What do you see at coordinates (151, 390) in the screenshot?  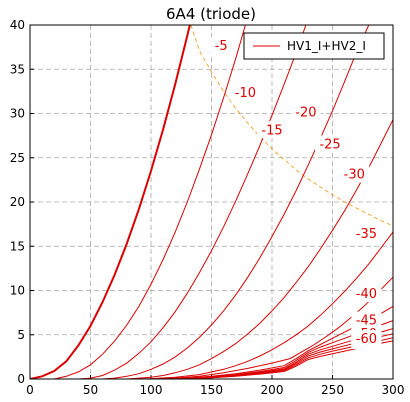 I see `x-tick-label: 100` at bounding box center [151, 390].